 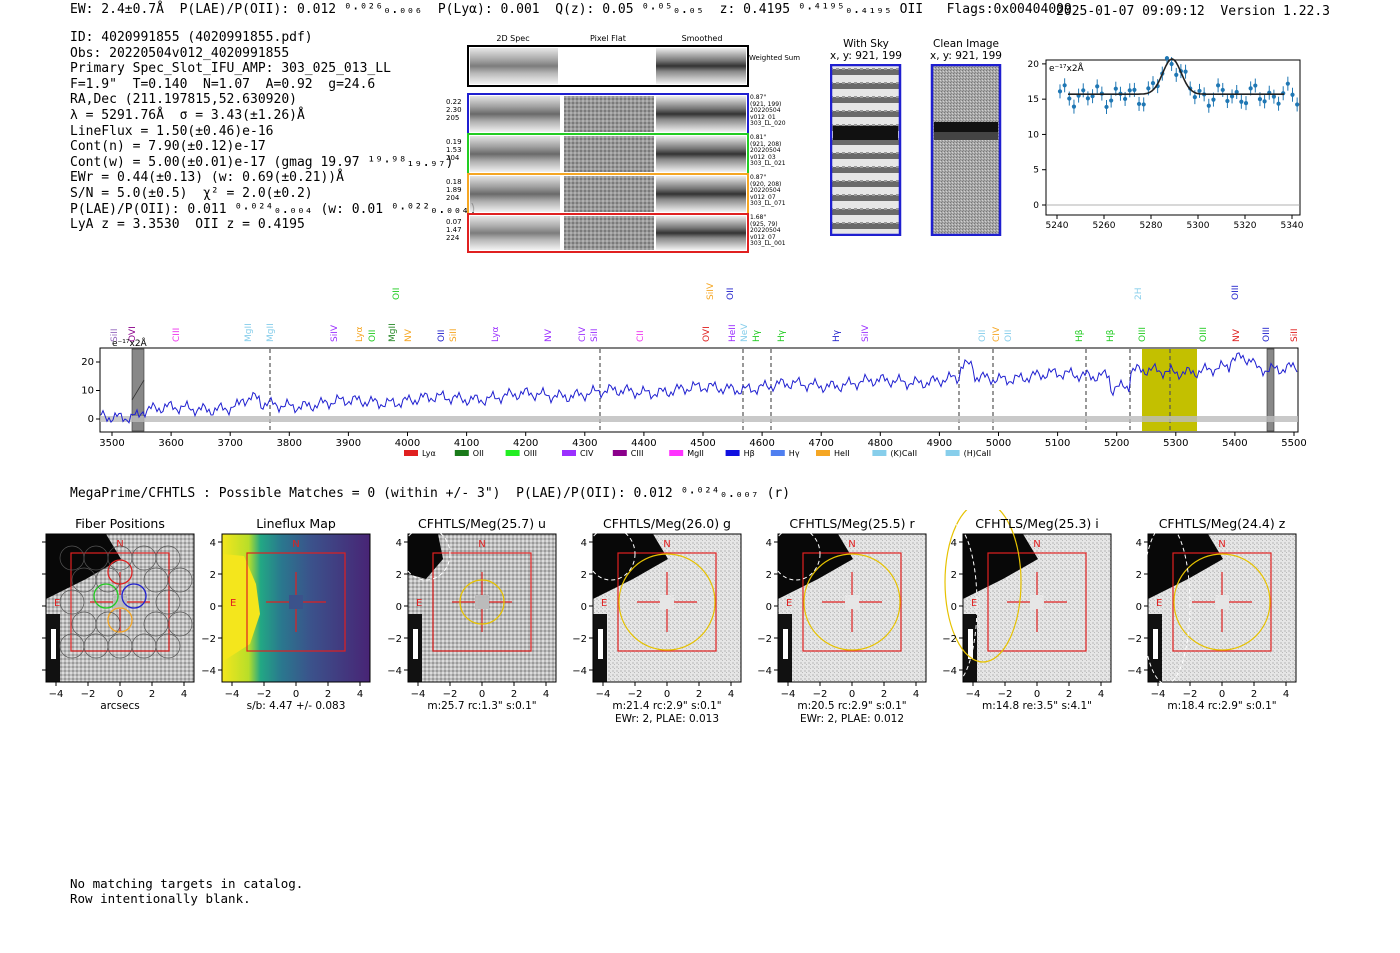 What do you see at coordinates (177, 335) in the screenshot?
I see `line-label: CIII` at bounding box center [177, 335].